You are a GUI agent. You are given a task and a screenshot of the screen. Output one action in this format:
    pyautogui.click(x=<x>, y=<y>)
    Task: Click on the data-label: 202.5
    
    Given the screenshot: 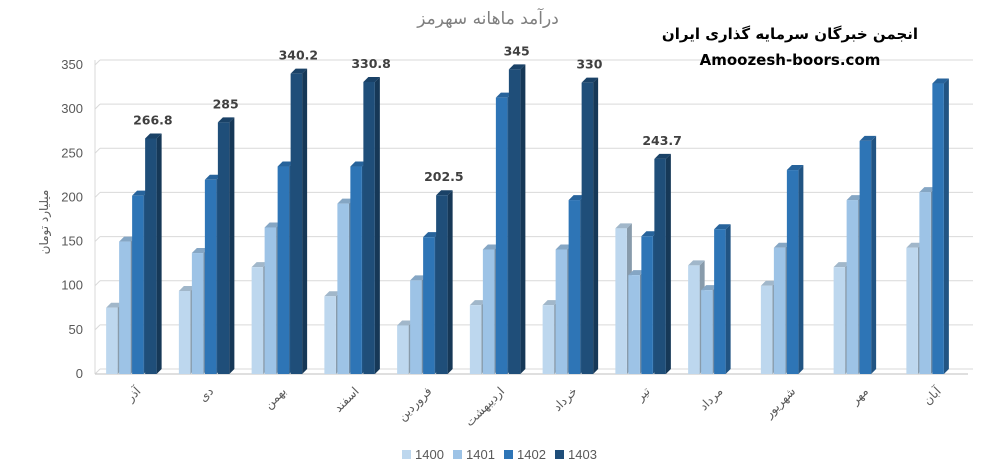 What is the action you would take?
    pyautogui.click(x=444, y=176)
    